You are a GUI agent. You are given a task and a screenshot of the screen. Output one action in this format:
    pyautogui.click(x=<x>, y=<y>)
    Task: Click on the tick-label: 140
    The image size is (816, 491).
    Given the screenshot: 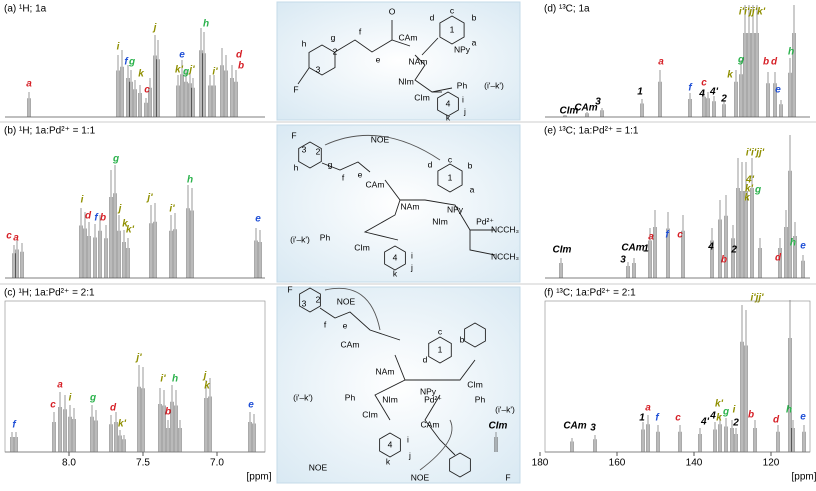 What is the action you would take?
    pyautogui.click(x=694, y=463)
    